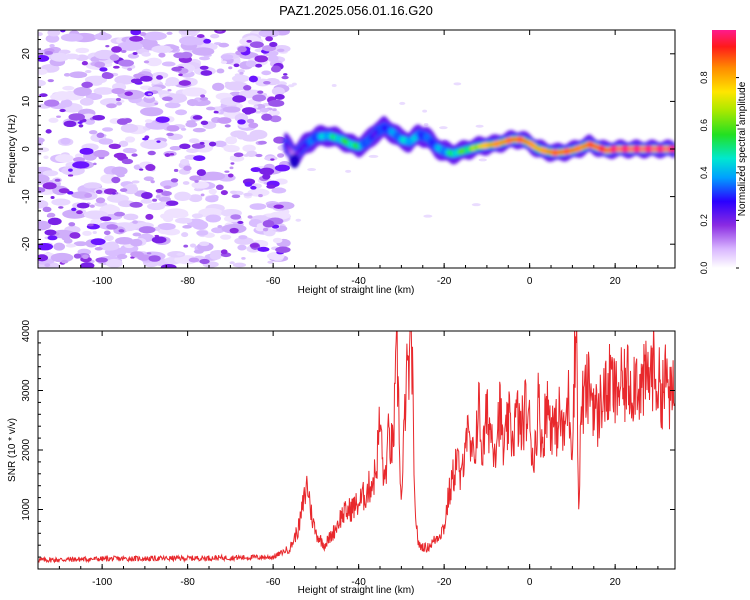  What do you see at coordinates (26, 196) in the screenshot?
I see `y-tick-label: -10` at bounding box center [26, 196].